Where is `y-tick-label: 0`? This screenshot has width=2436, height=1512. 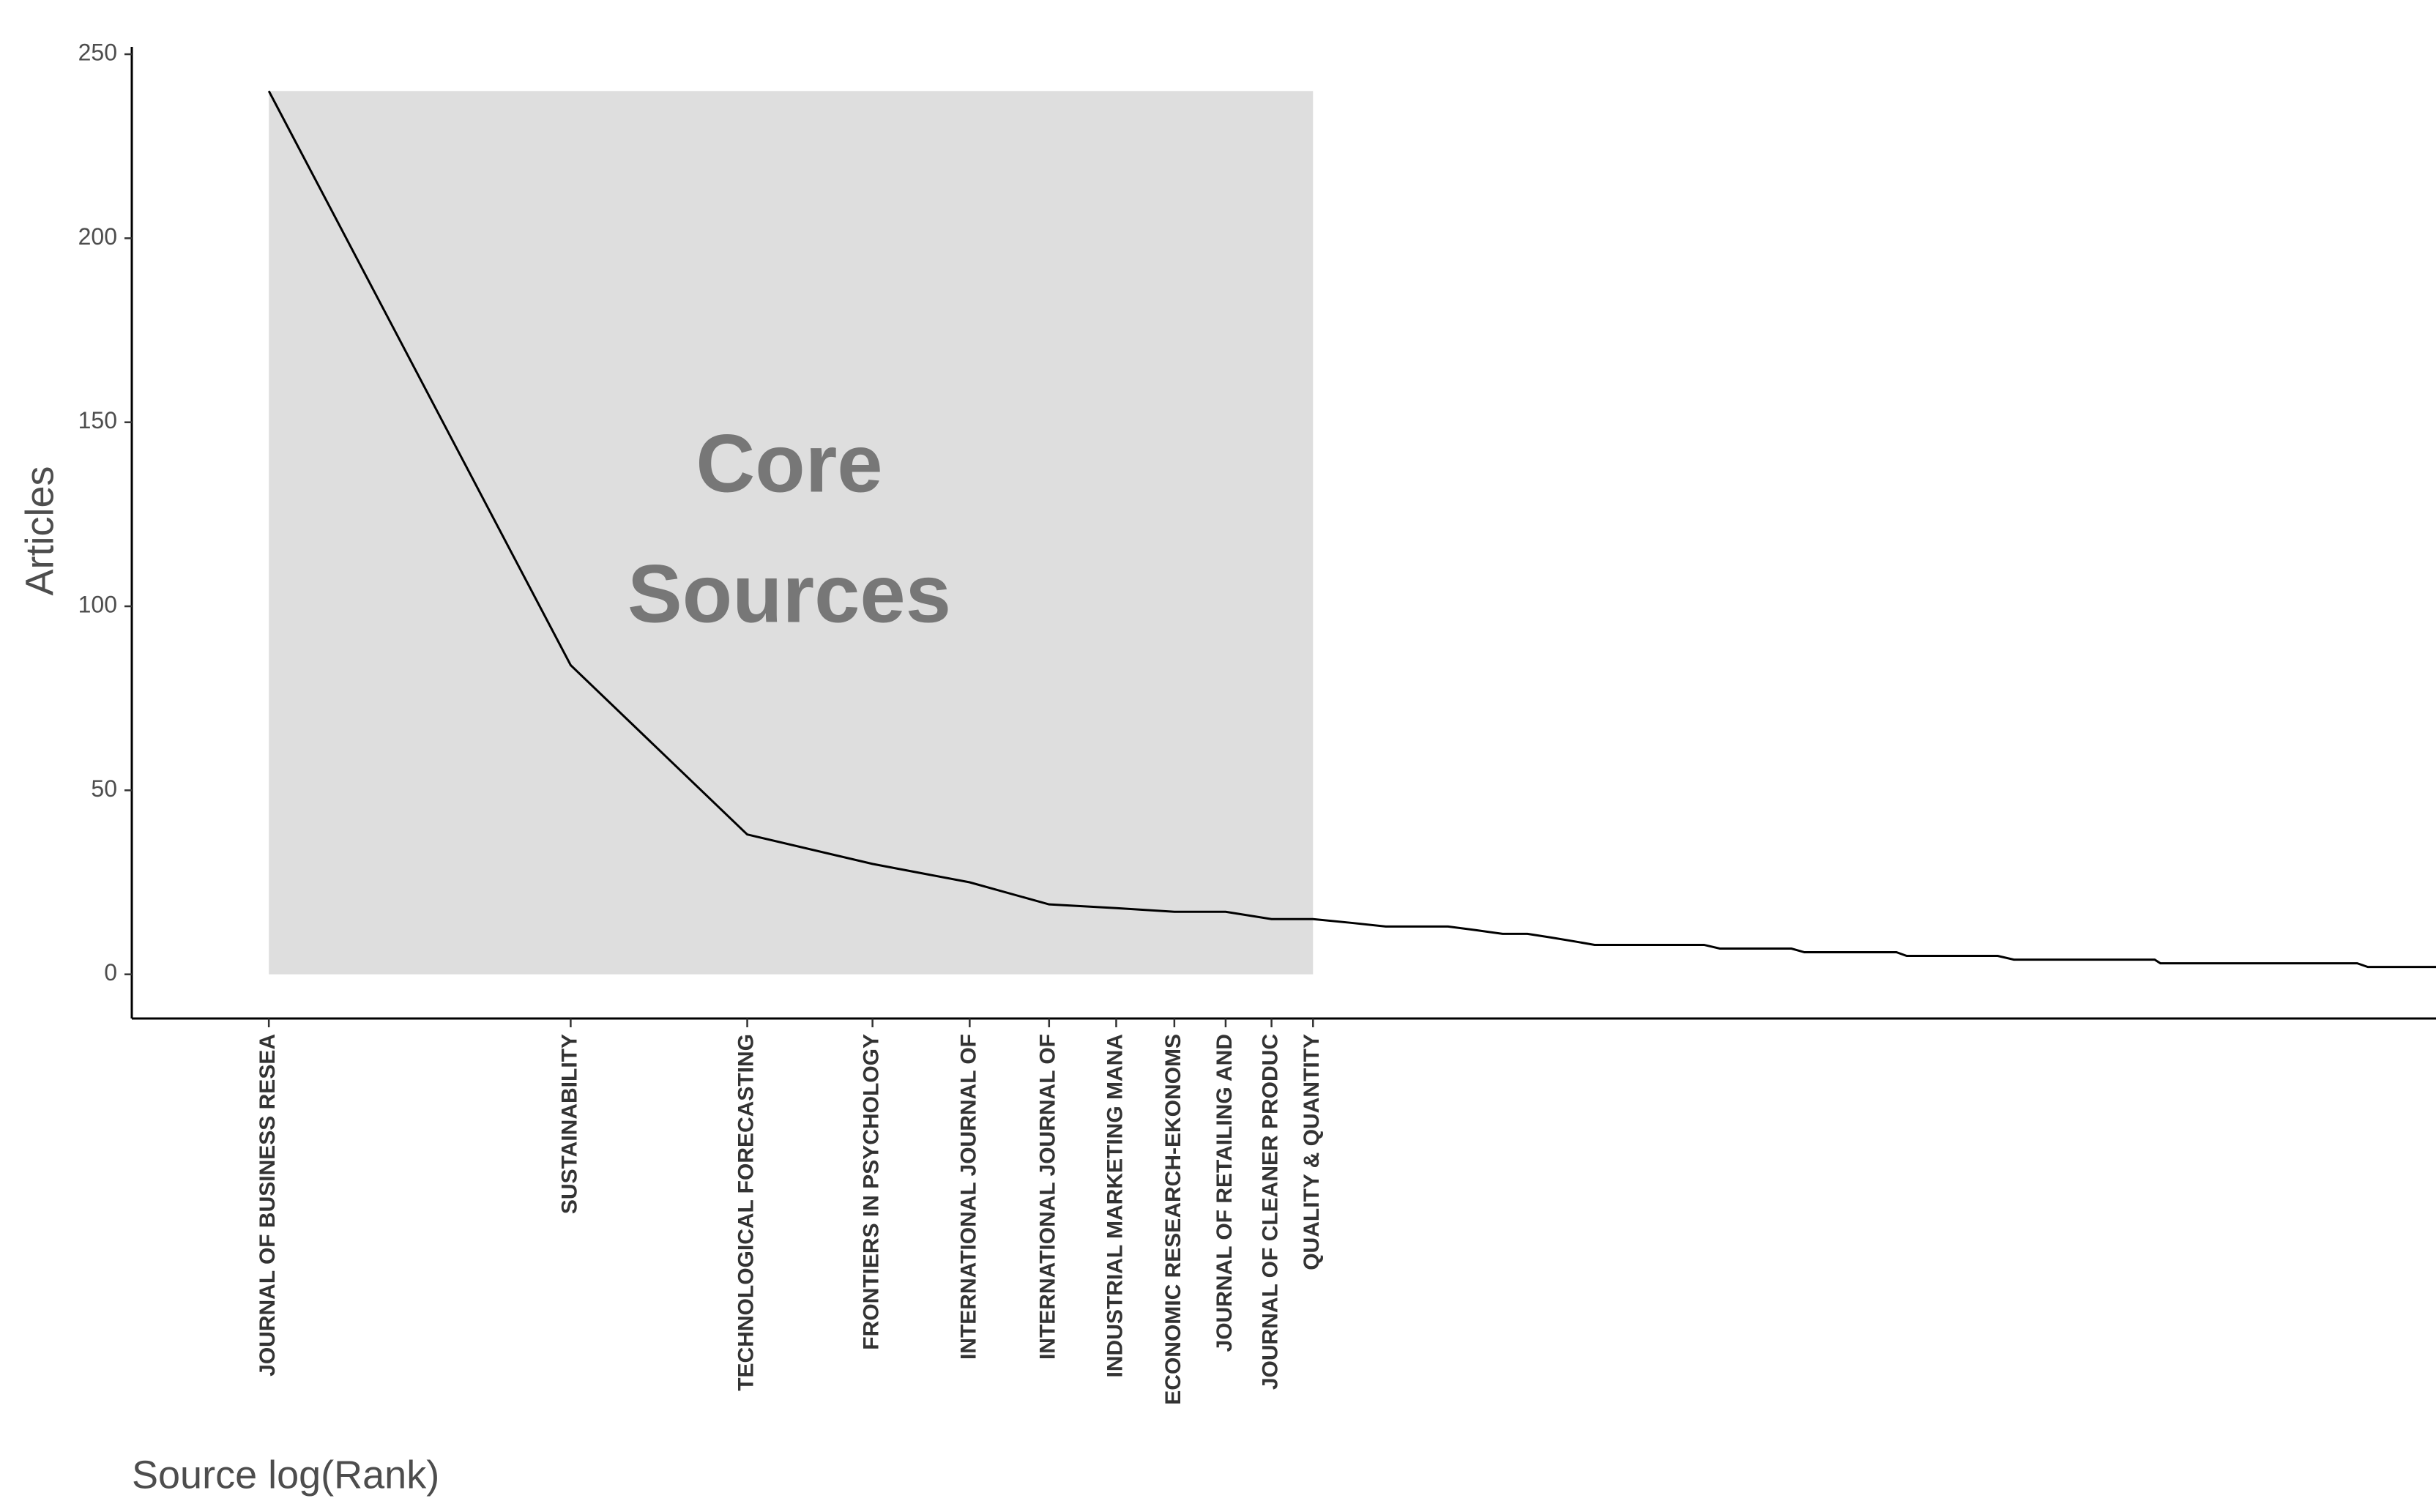 y-tick-label: 0 is located at coordinates (110, 972).